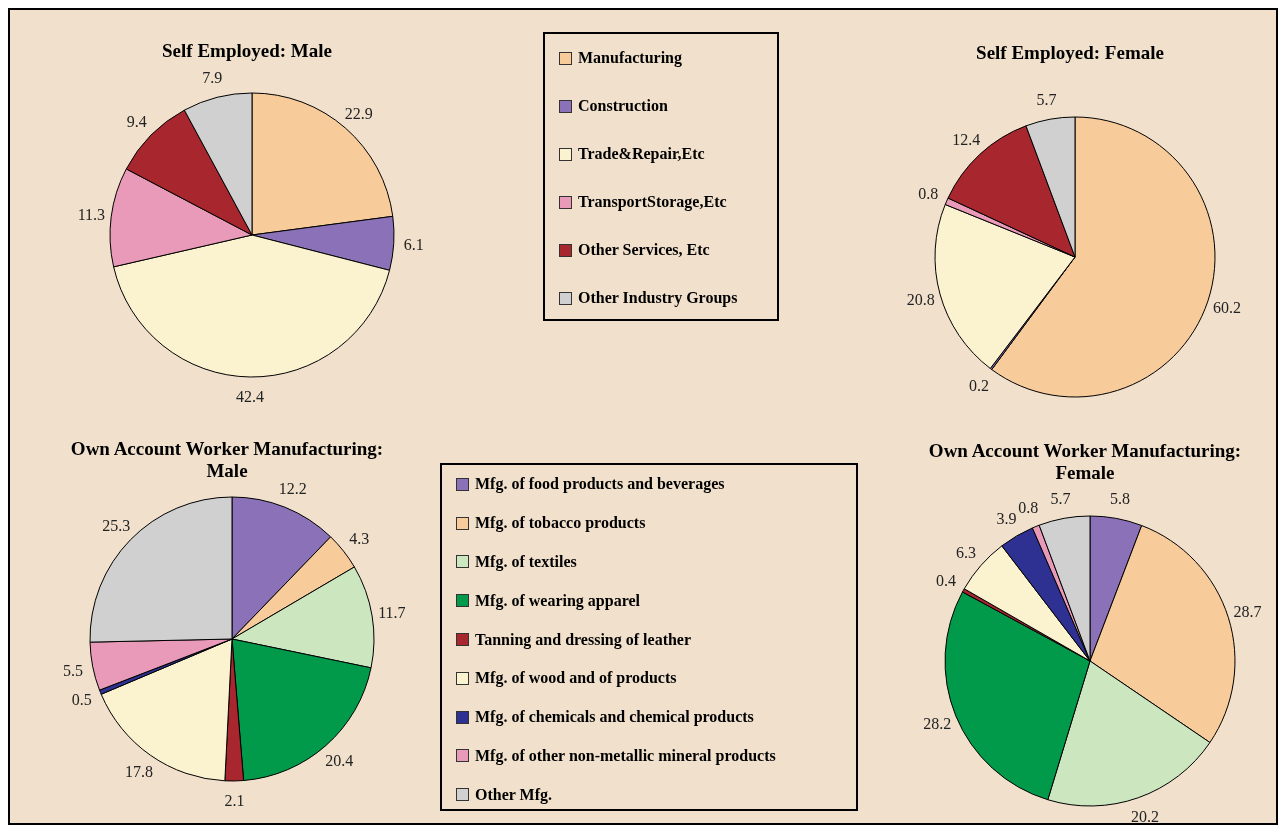 The width and height of the screenshot is (1286, 833). I want to click on data-label: 0.4, so click(945, 581).